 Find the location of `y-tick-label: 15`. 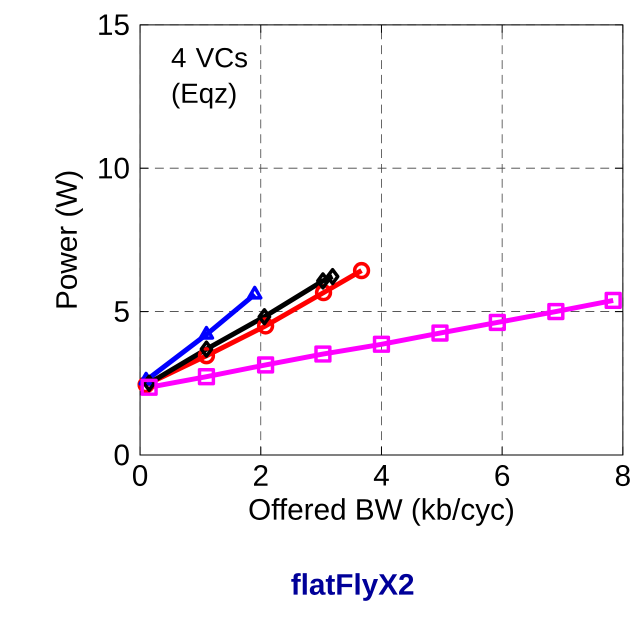

y-tick-label: 15 is located at coordinates (114, 25).